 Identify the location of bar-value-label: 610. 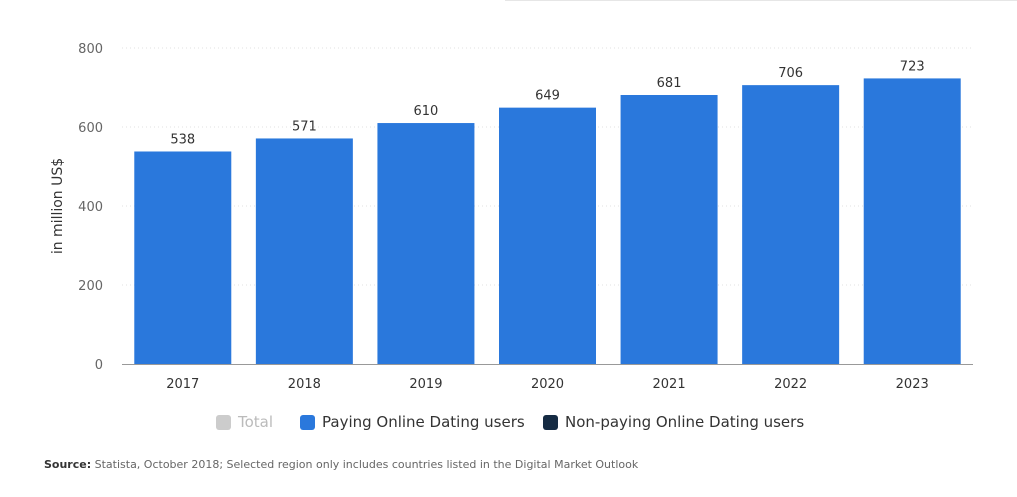
(426, 111).